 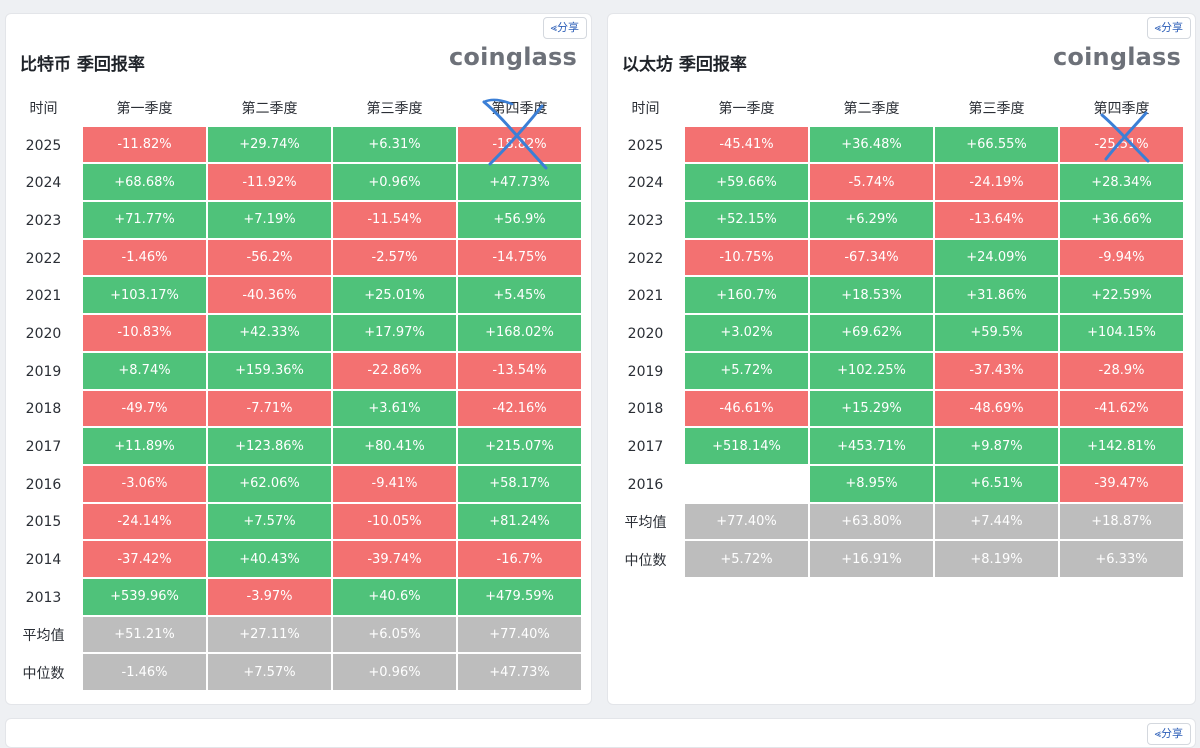 What do you see at coordinates (746, 296) in the screenshot?
I see `return-cell: +160.7%` at bounding box center [746, 296].